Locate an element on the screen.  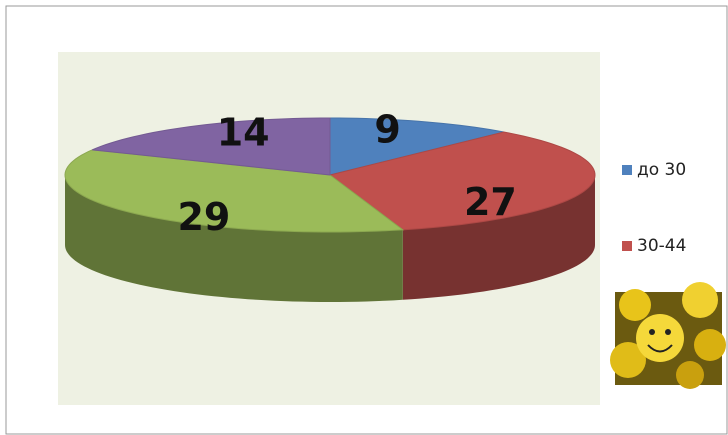
value-label: 29 is located at coordinates (203, 217).